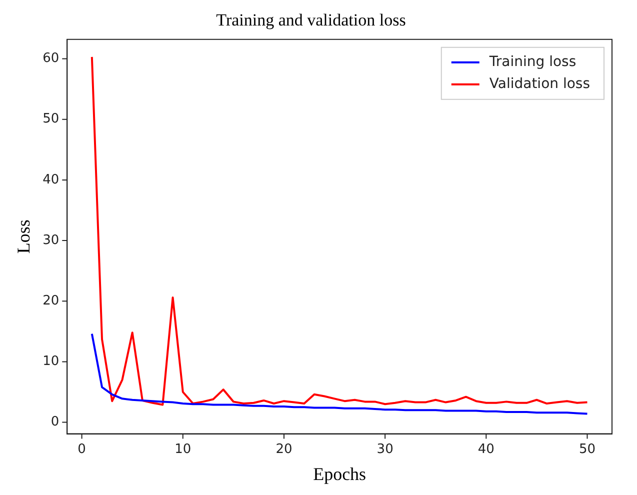 This screenshot has width=637, height=495. Describe the element at coordinates (486, 449) in the screenshot. I see `x-tick-label: 40` at that location.